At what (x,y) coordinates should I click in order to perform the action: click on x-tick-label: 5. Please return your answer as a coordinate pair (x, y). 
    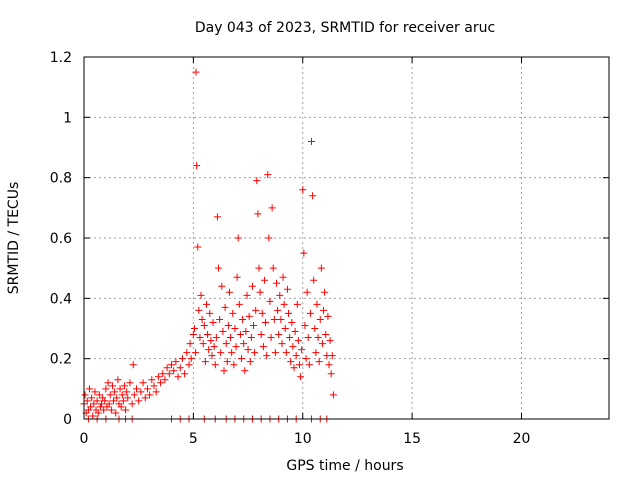
    Looking at the image, I should click on (193, 439).